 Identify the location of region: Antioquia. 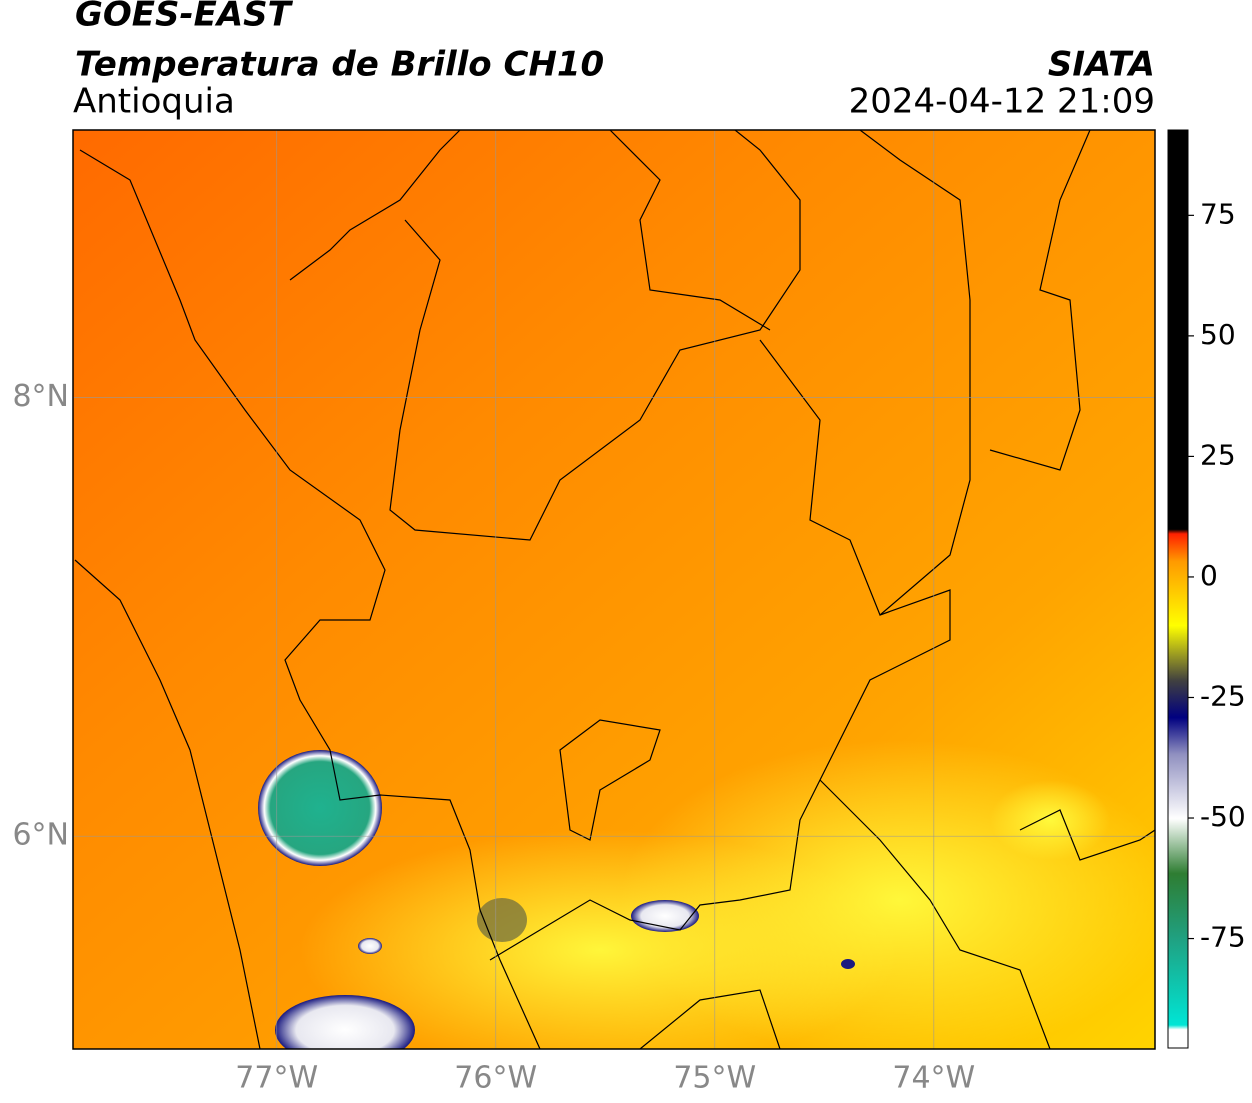
(154, 102).